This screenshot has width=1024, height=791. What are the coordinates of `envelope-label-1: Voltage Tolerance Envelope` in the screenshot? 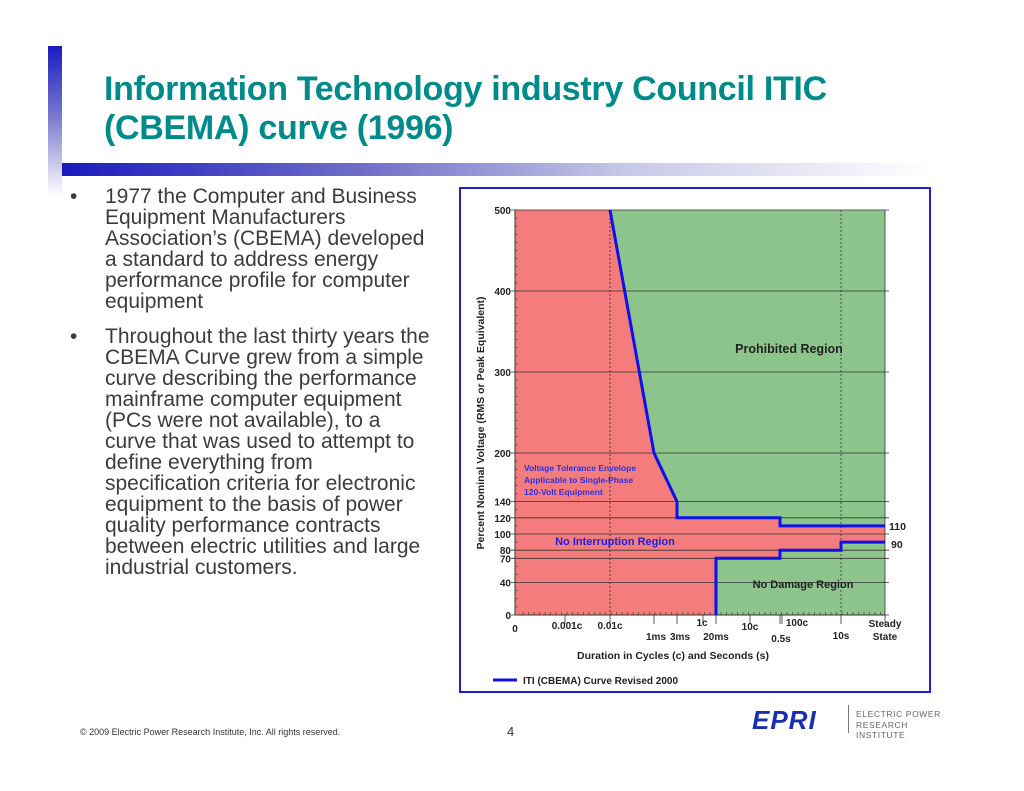 It's located at (580, 468).